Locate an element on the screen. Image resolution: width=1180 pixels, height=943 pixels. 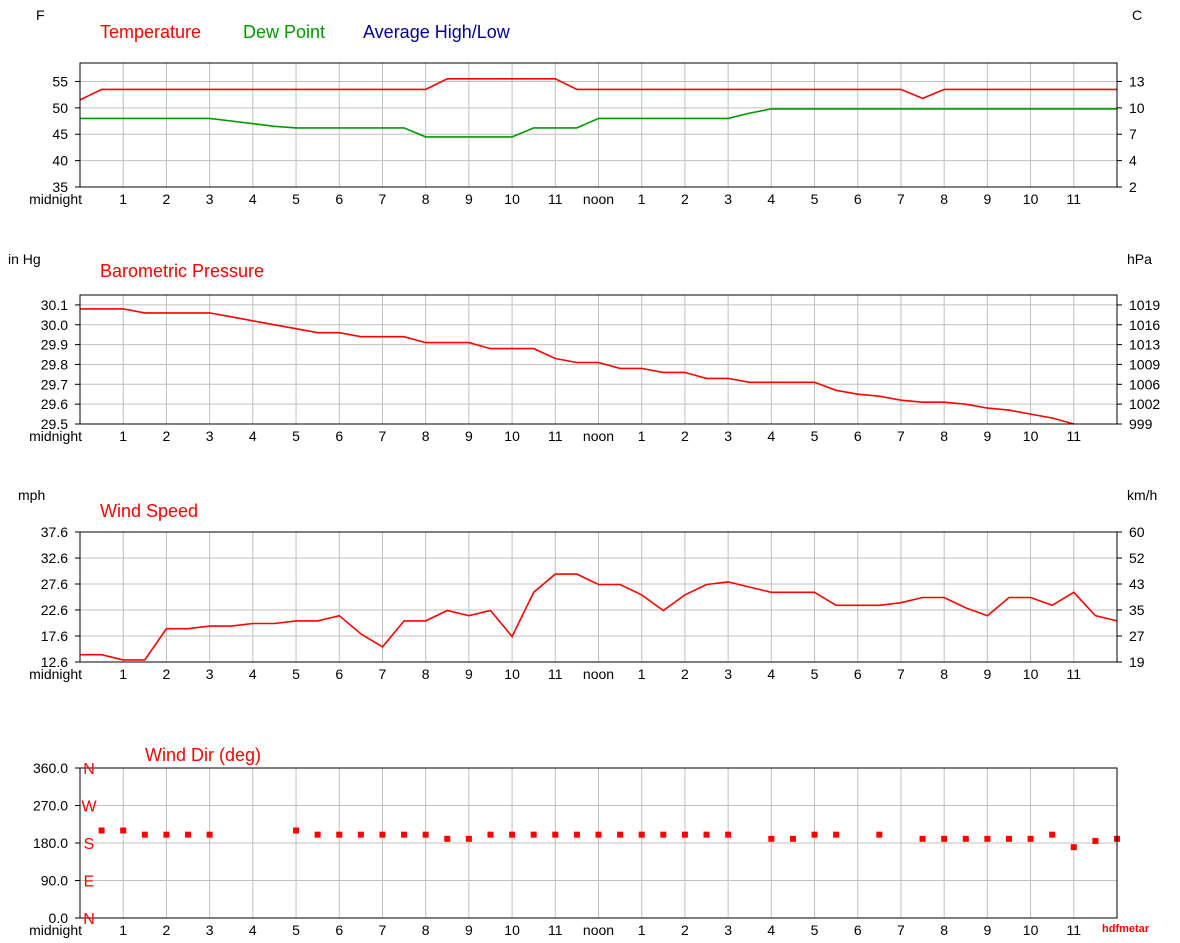
watermark: hdfmetar is located at coordinates (1126, 929).